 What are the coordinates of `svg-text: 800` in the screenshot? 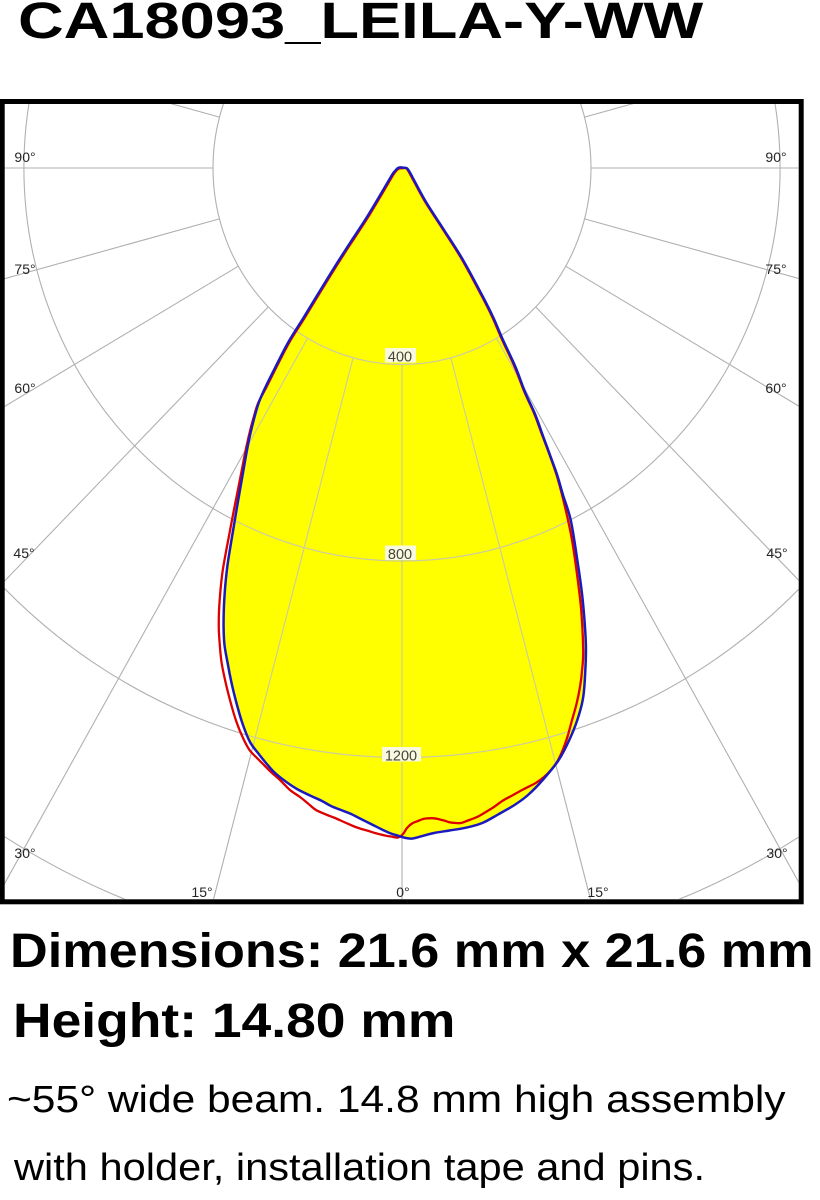 It's located at (400, 555).